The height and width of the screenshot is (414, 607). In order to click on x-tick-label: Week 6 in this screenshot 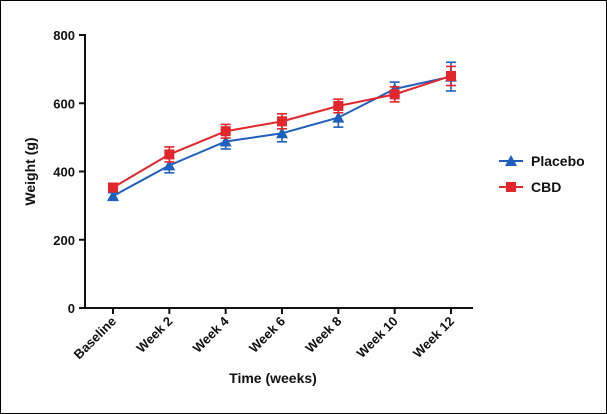, I will do `click(267, 335)`.